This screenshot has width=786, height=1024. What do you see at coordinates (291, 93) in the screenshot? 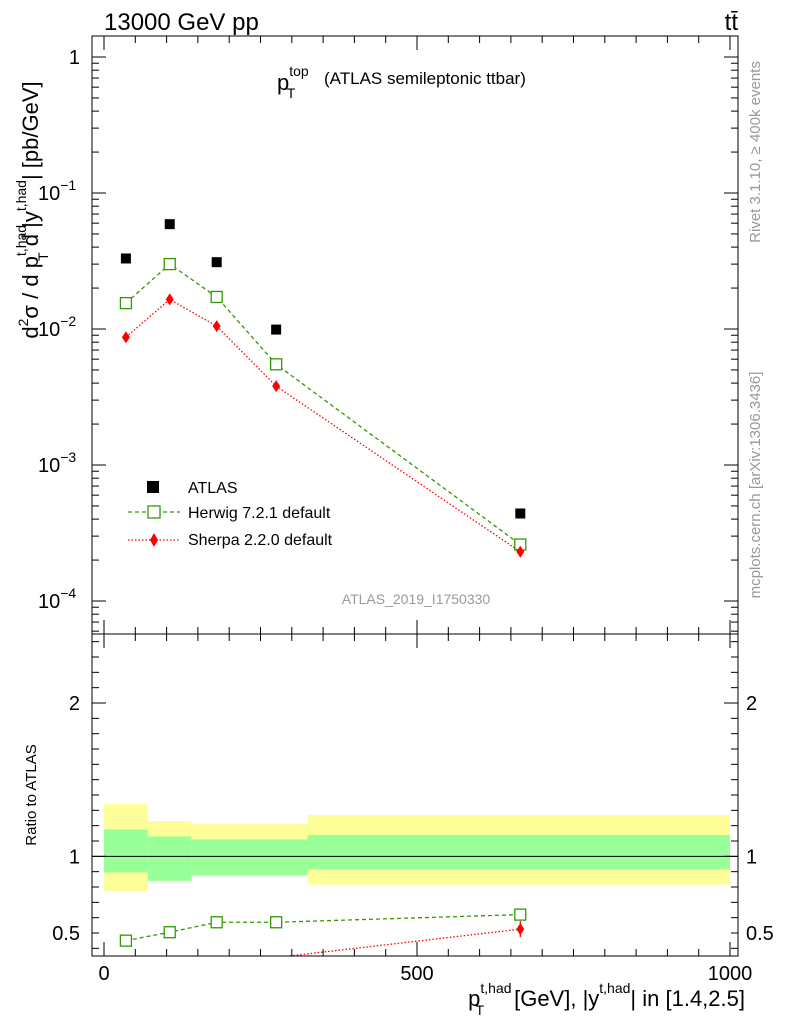
I see `plot-title-sub: T` at bounding box center [291, 93].